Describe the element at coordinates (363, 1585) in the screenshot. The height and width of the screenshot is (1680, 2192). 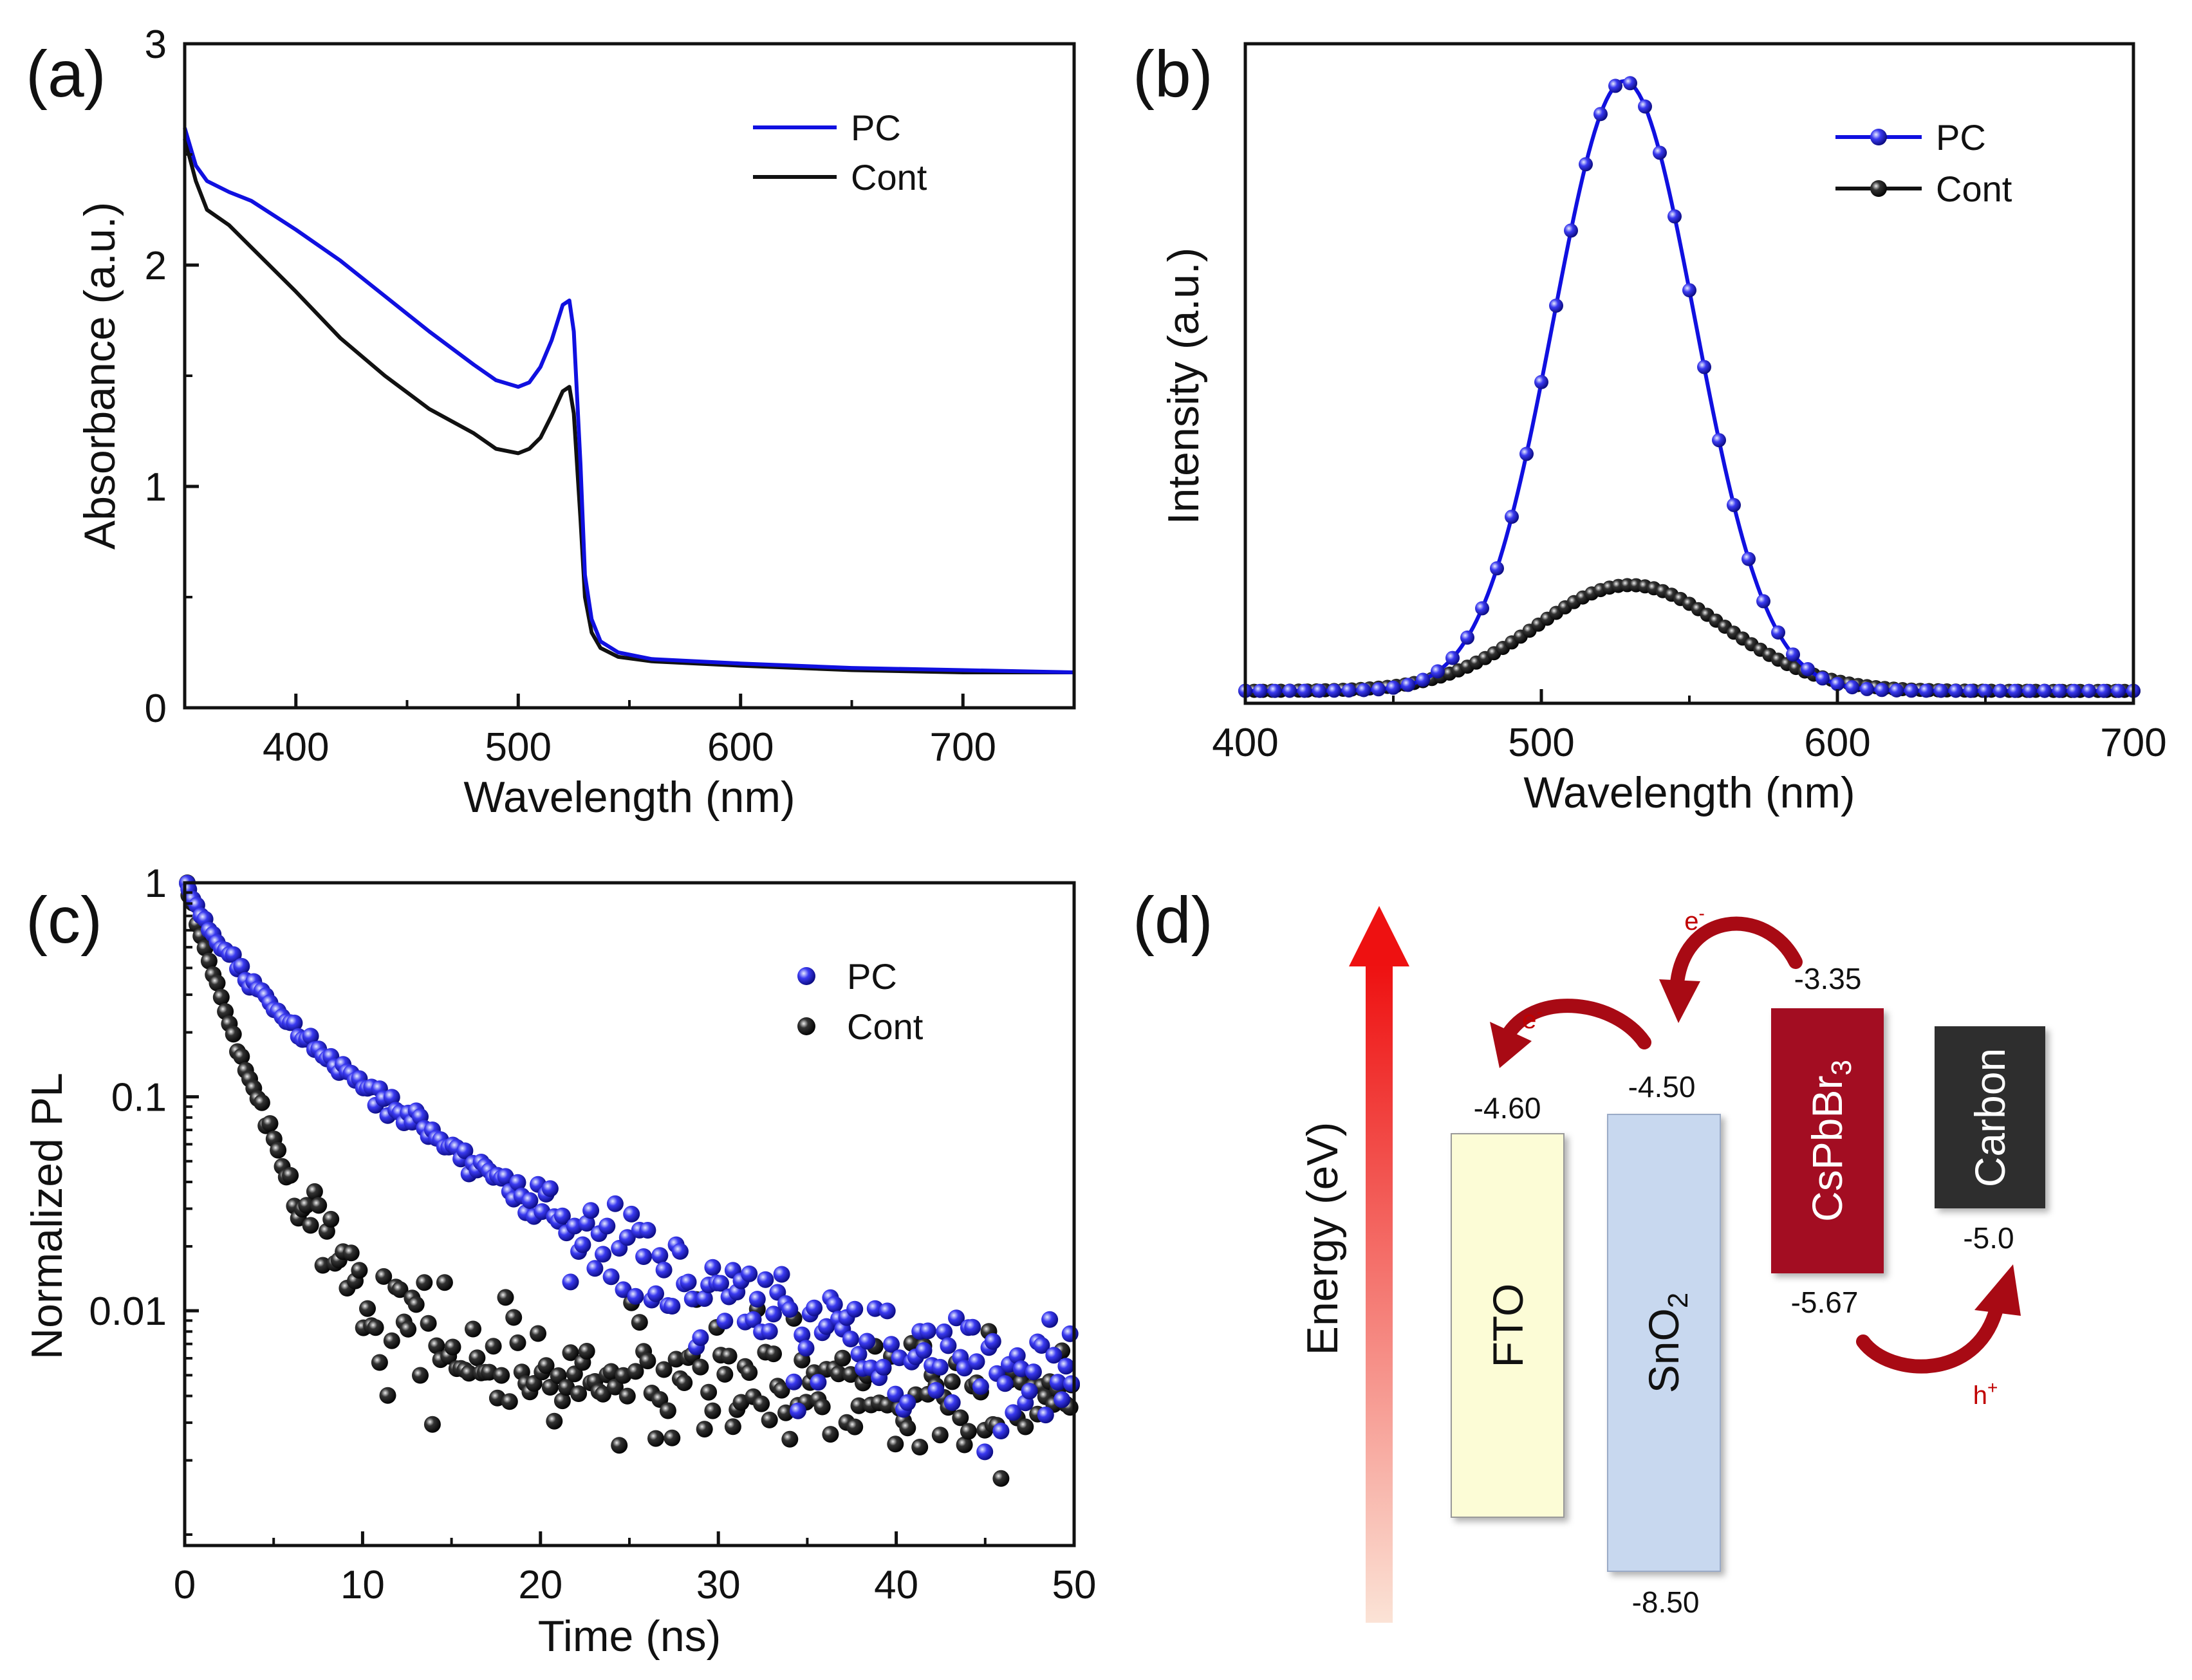
I see `panel-c-xtick-label: 10` at that location.